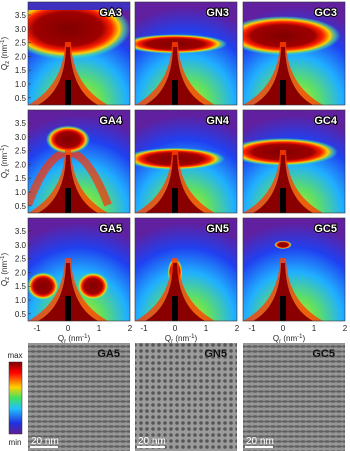 The width and height of the screenshot is (350, 451). I want to click on tem-label: GA5, so click(108, 354).